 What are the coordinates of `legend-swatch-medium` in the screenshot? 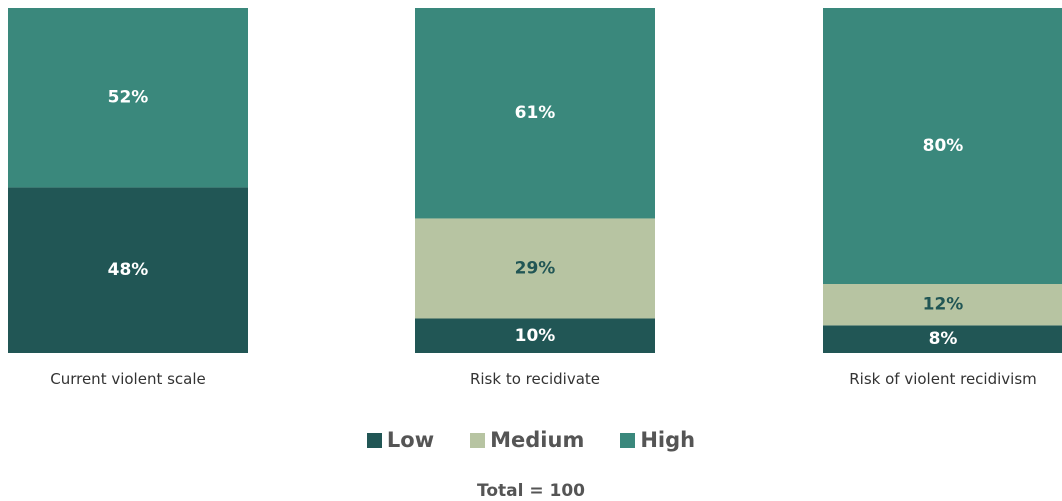 It's located at (478, 440).